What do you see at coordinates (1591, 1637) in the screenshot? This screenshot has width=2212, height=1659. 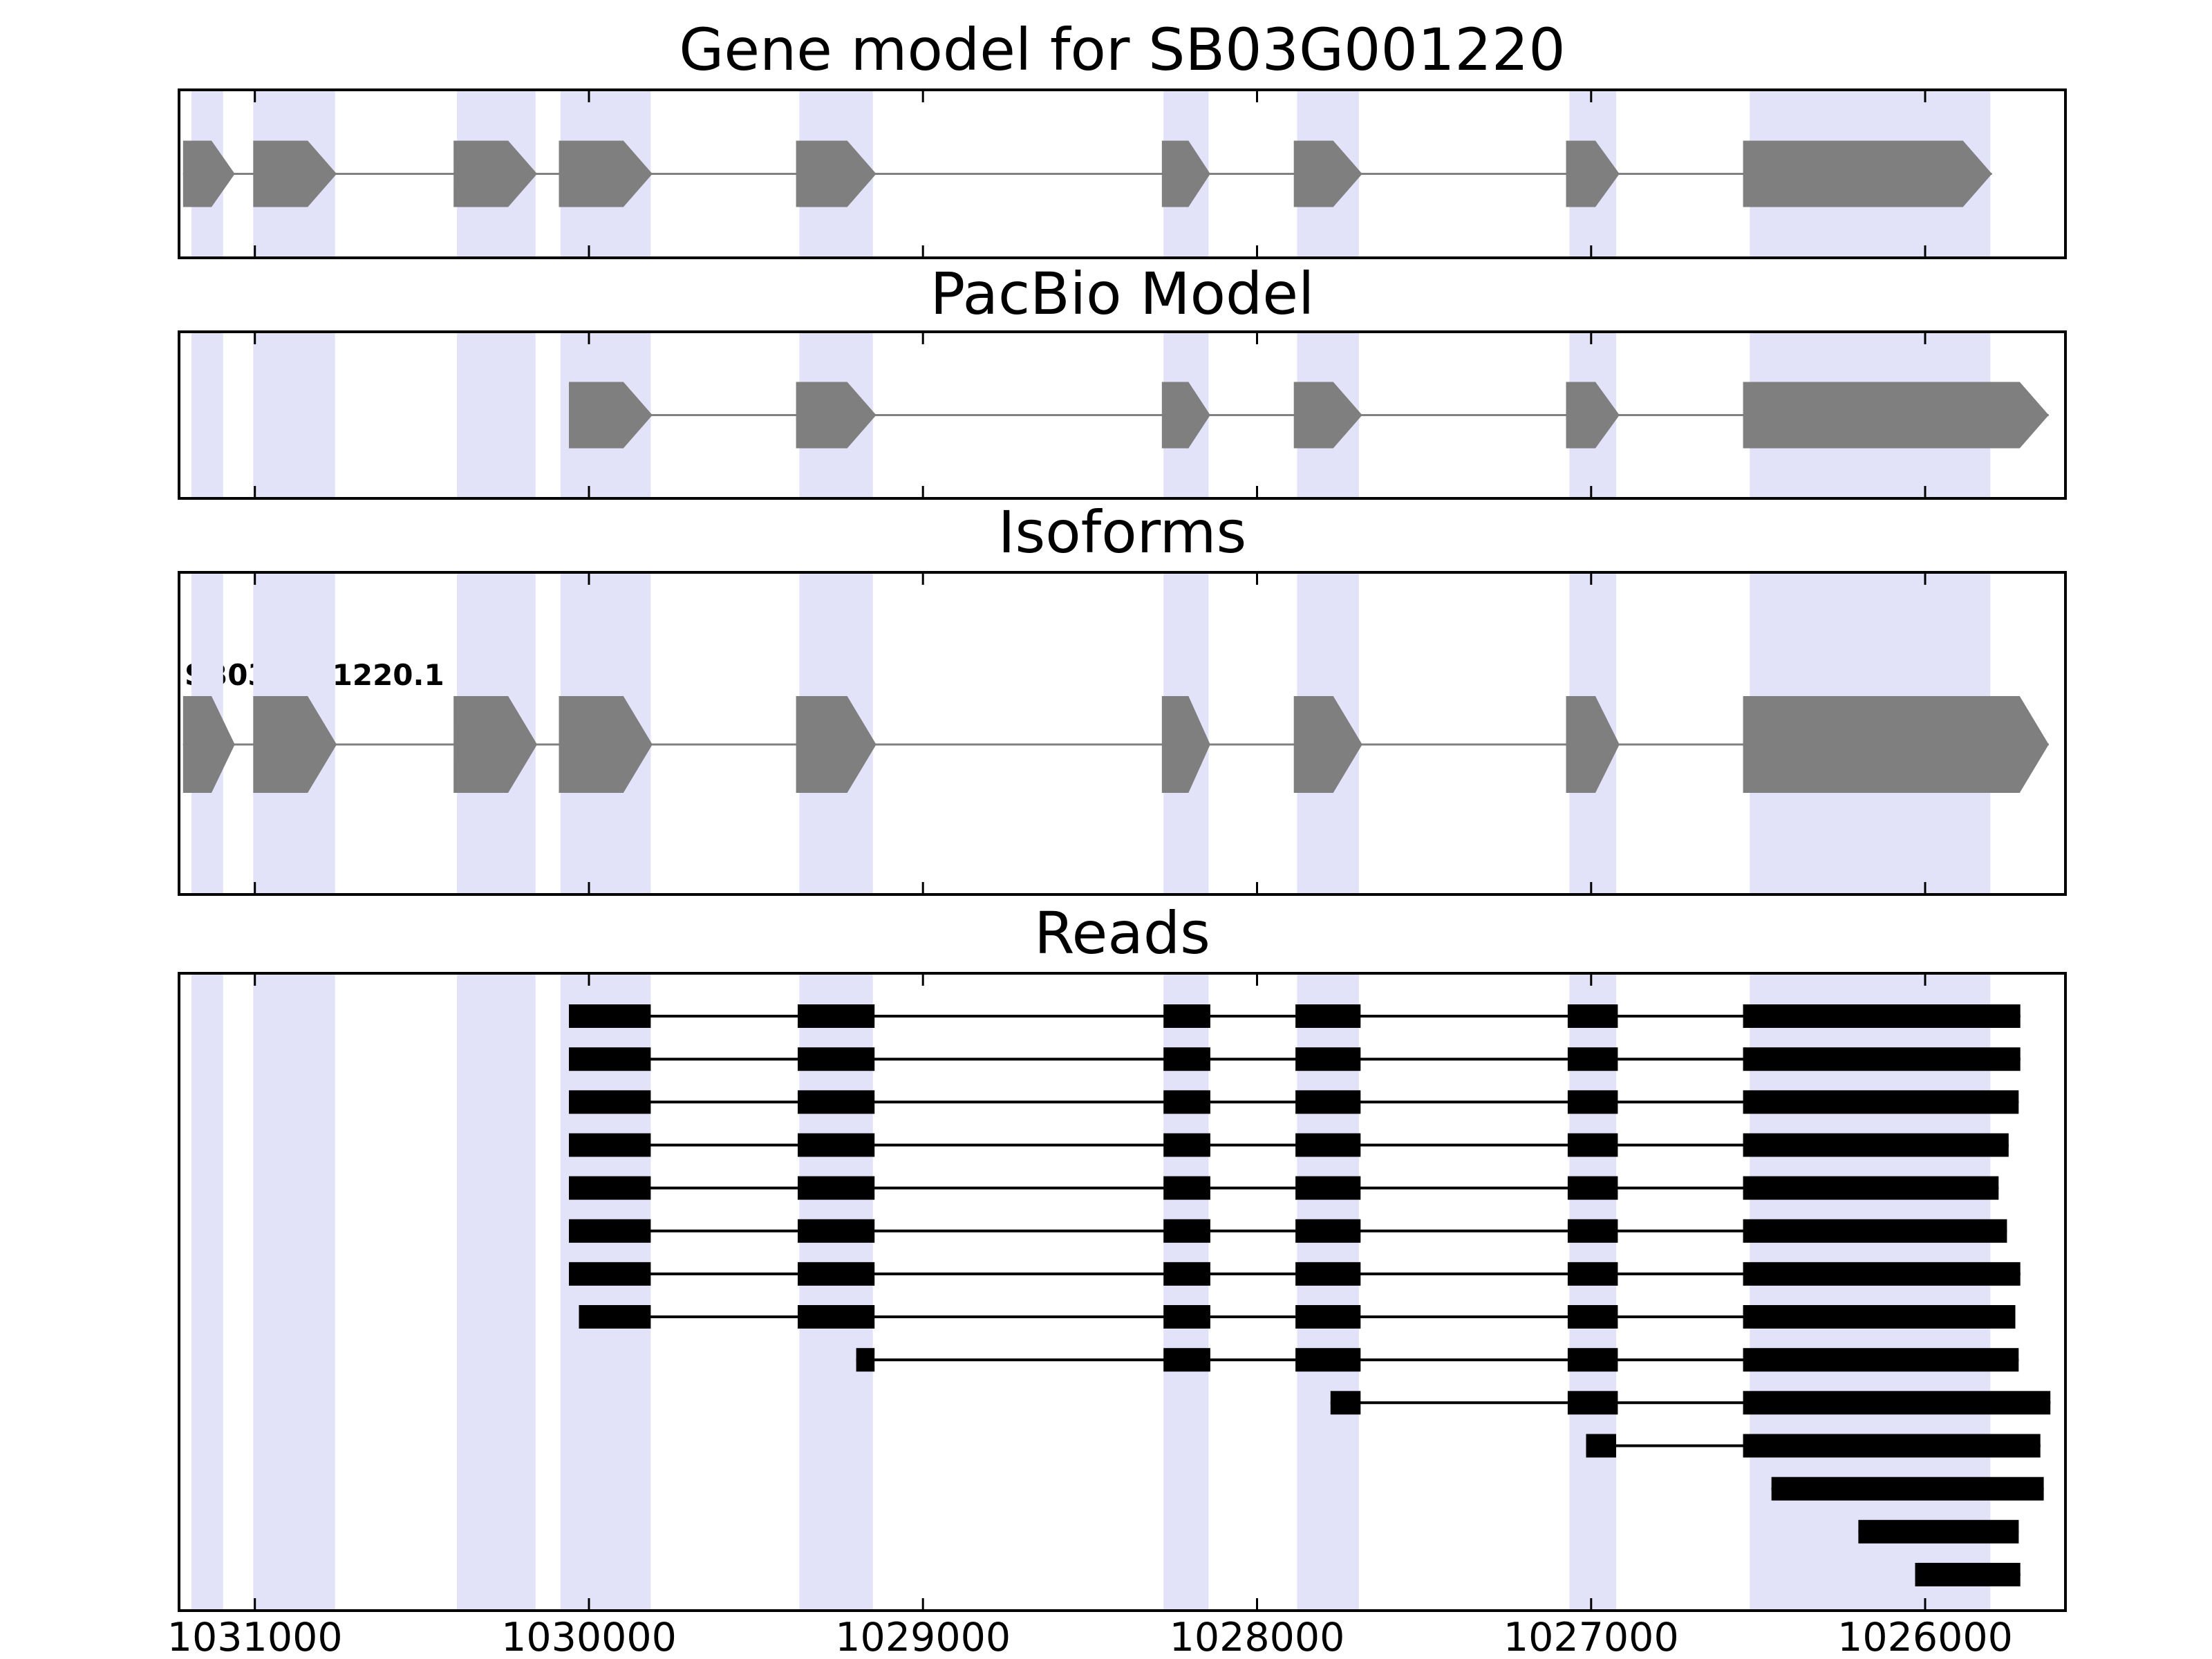 I see `x-tick-label: 1027000` at bounding box center [1591, 1637].